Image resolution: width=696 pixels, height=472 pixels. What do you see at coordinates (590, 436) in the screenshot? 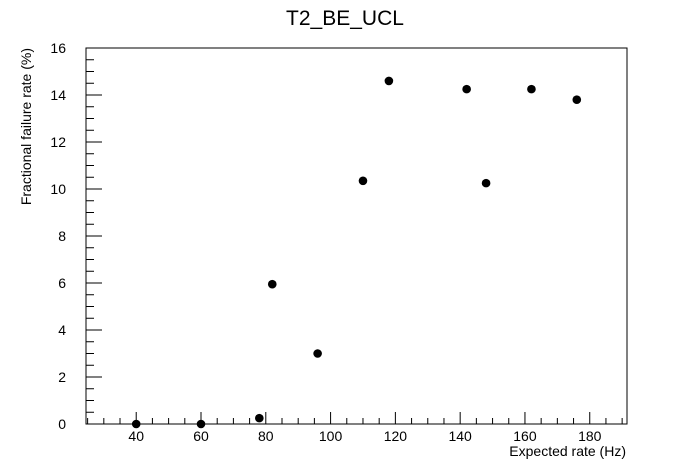
I see `x-tick-label: 180` at bounding box center [590, 436].